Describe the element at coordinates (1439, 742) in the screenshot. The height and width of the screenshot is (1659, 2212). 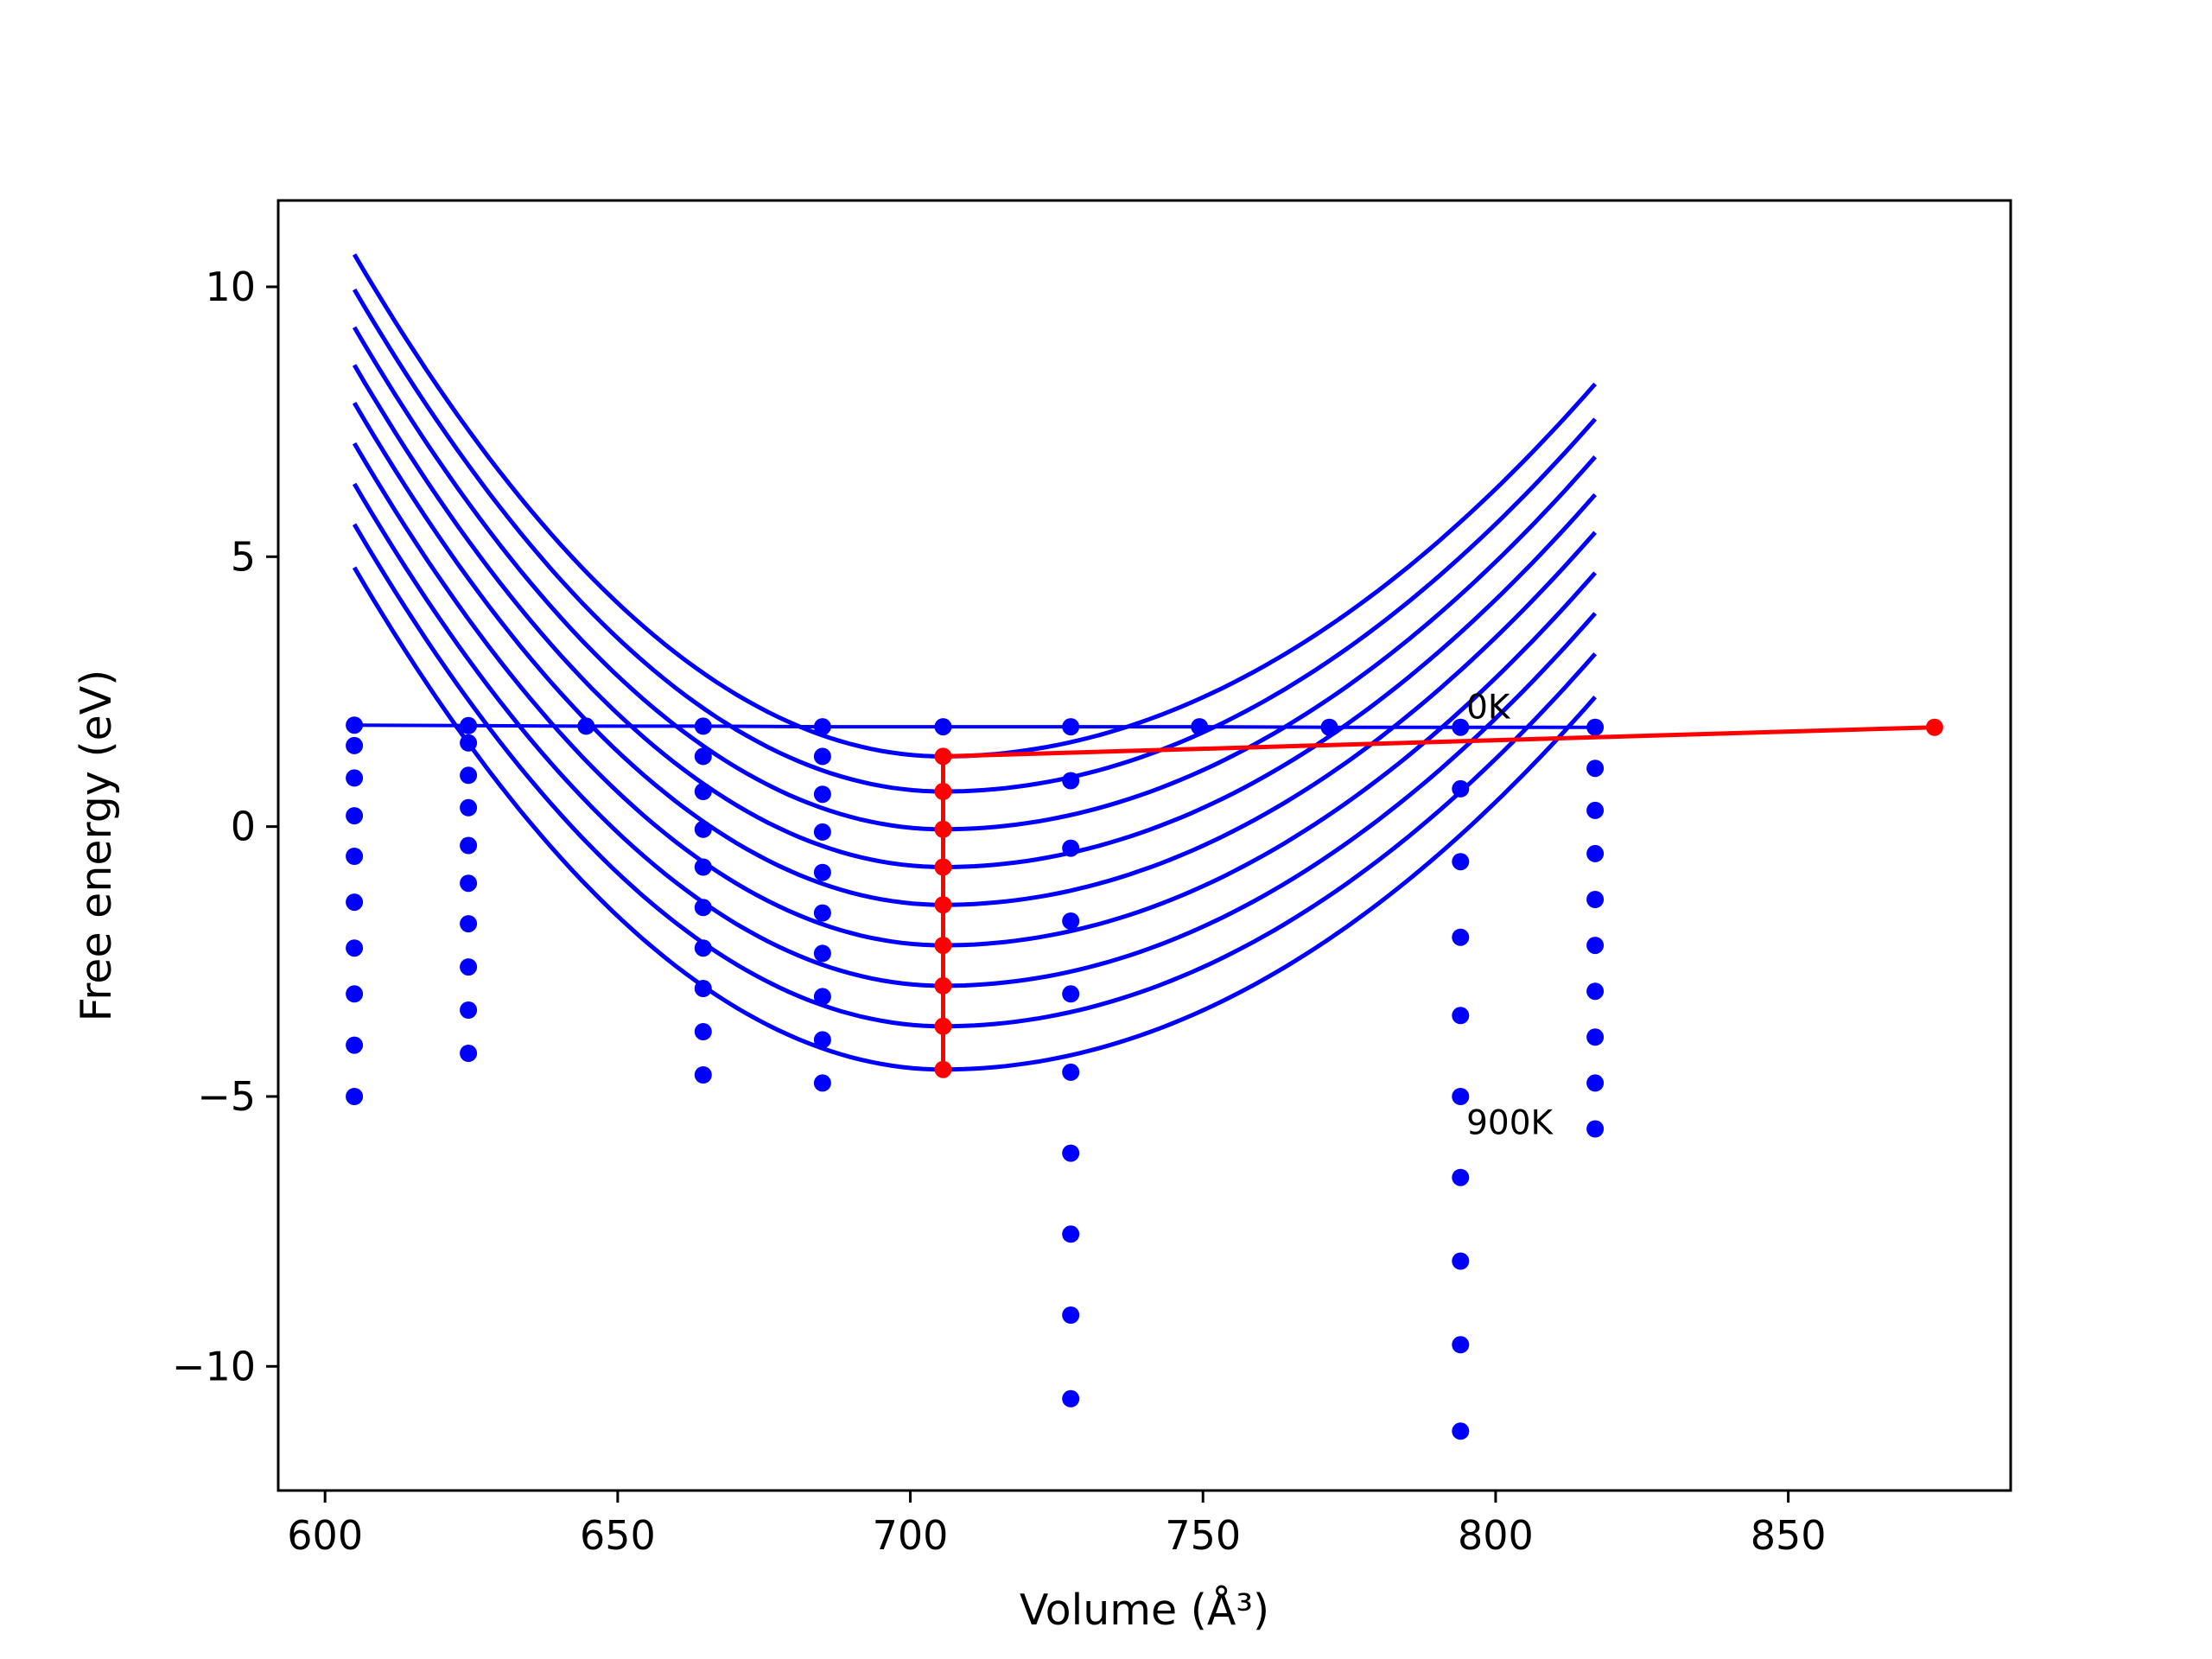
I see `minimum-trend-line` at that location.